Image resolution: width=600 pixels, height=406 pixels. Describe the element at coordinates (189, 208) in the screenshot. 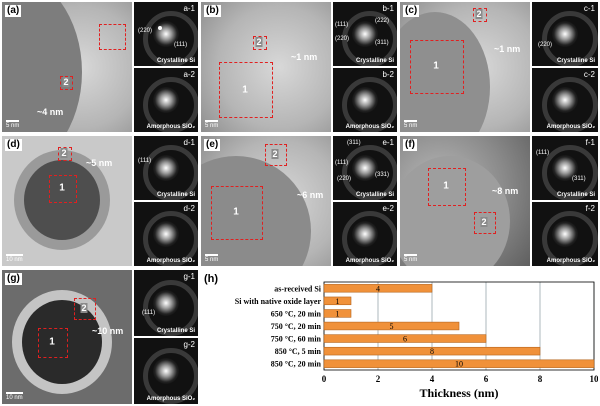

I see `fft-id: d-2` at that location.